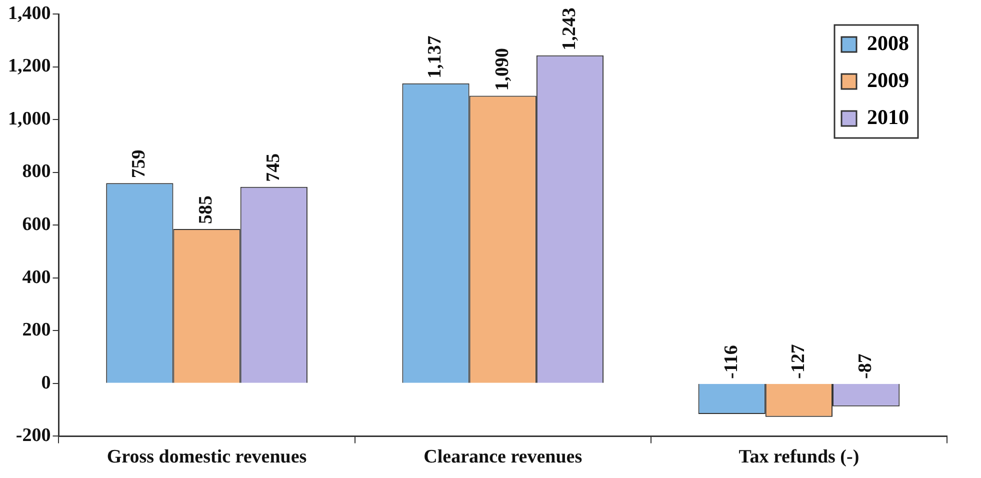 This screenshot has height=478, width=981. Describe the element at coordinates (731, 362) in the screenshot. I see `data-label: -116` at that location.